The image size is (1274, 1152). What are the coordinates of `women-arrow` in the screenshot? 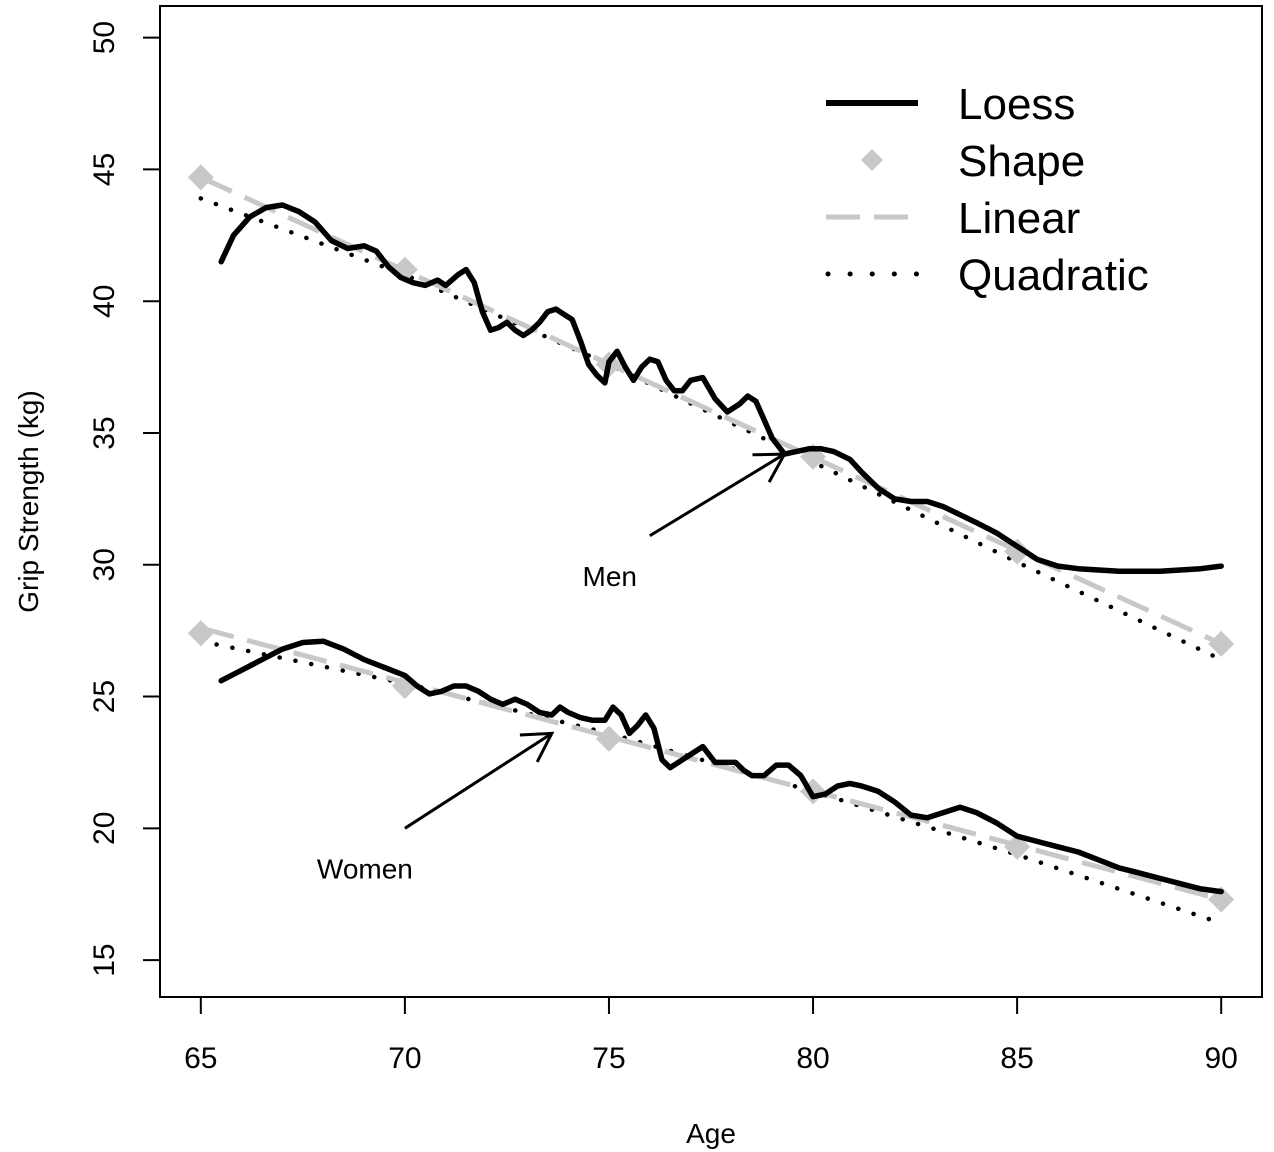 It's located at (478, 781).